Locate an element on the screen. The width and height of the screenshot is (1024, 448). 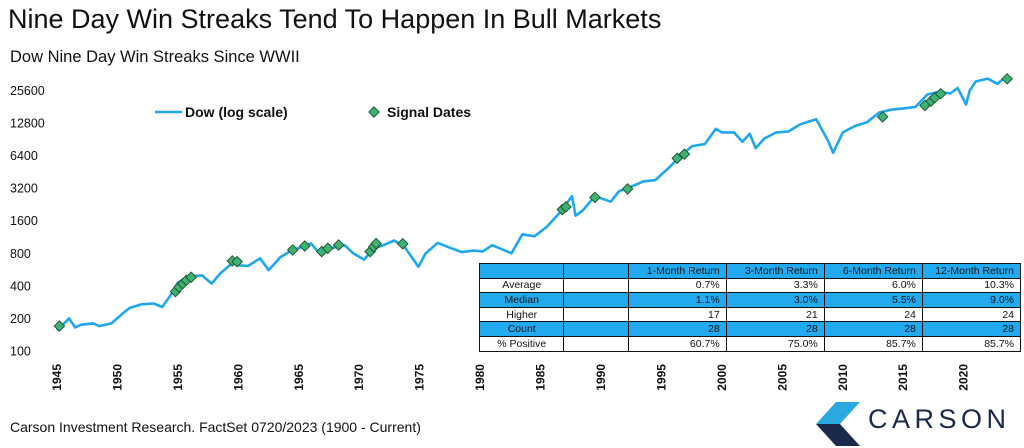
table-row-median: Median 1.1% 3.0% 5.5% 9.0% is located at coordinates (750, 300).